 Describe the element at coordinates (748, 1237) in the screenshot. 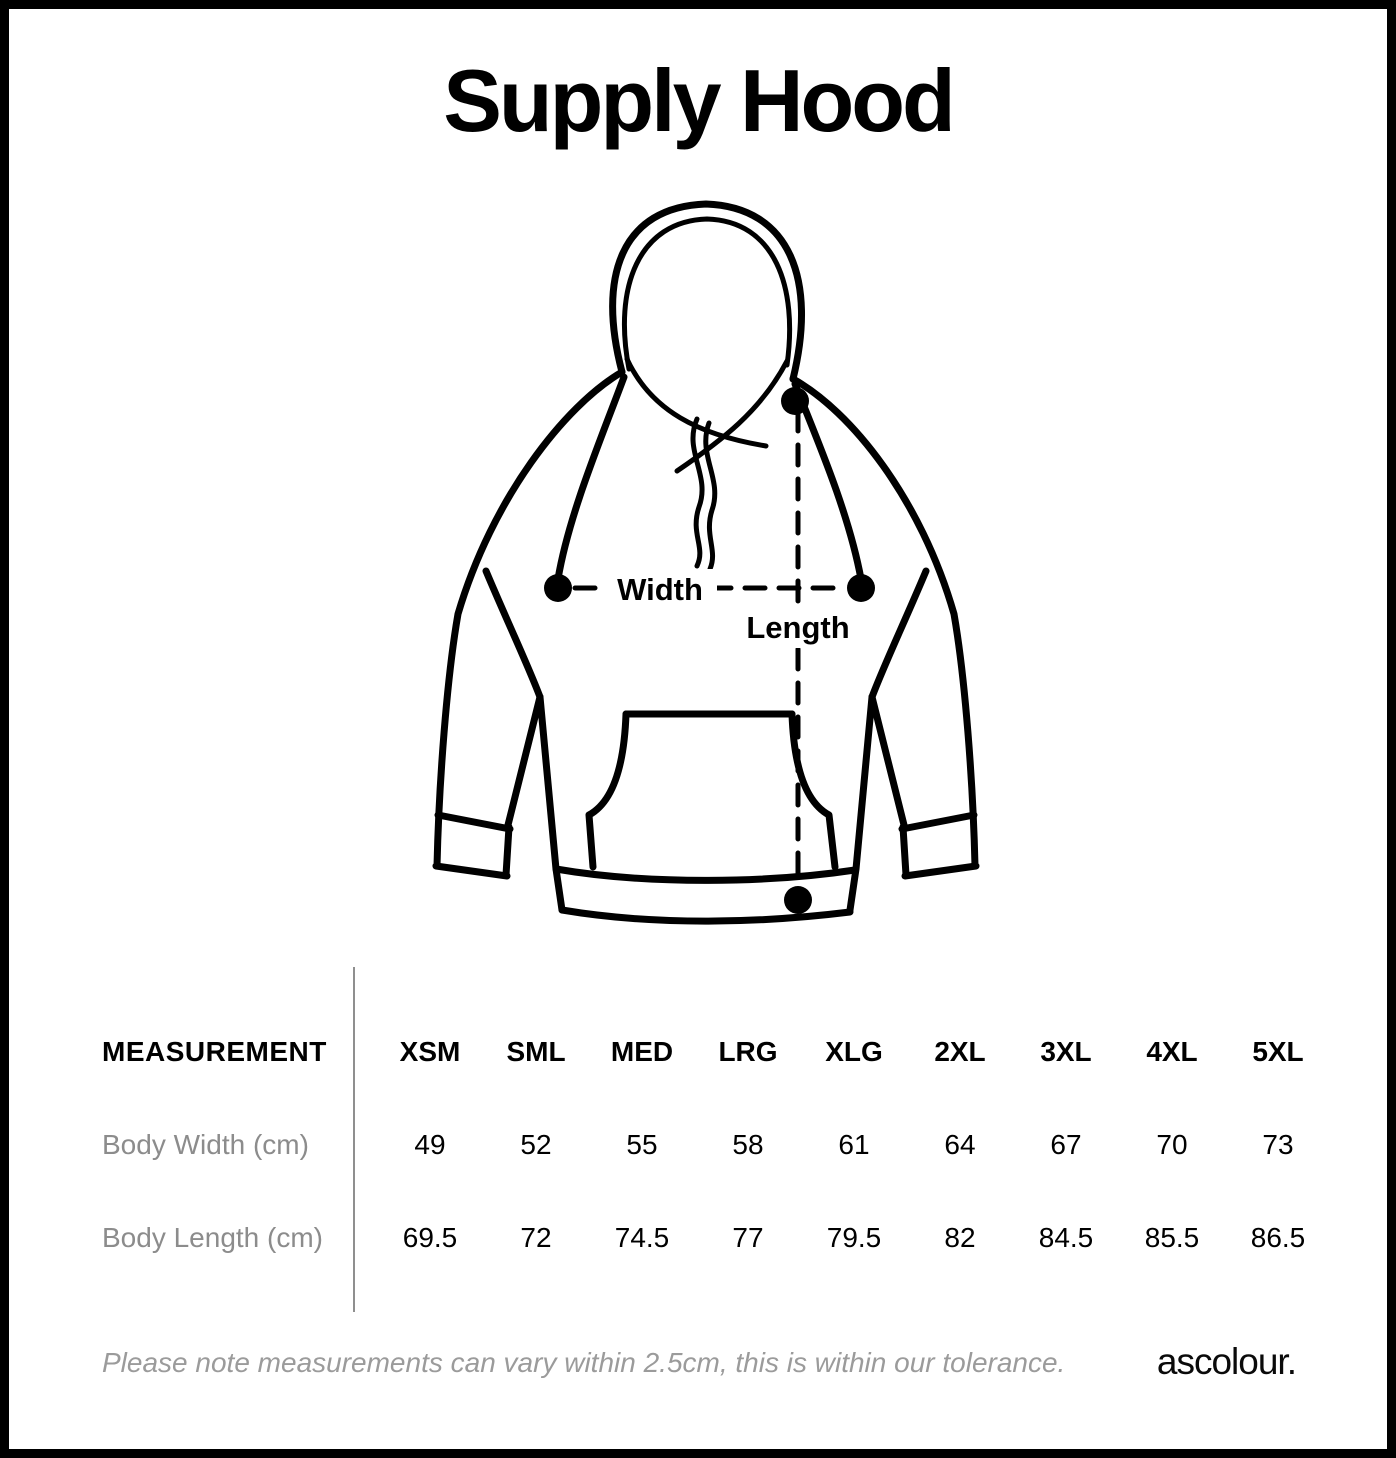

I see `body-length-lrg: 77` at that location.